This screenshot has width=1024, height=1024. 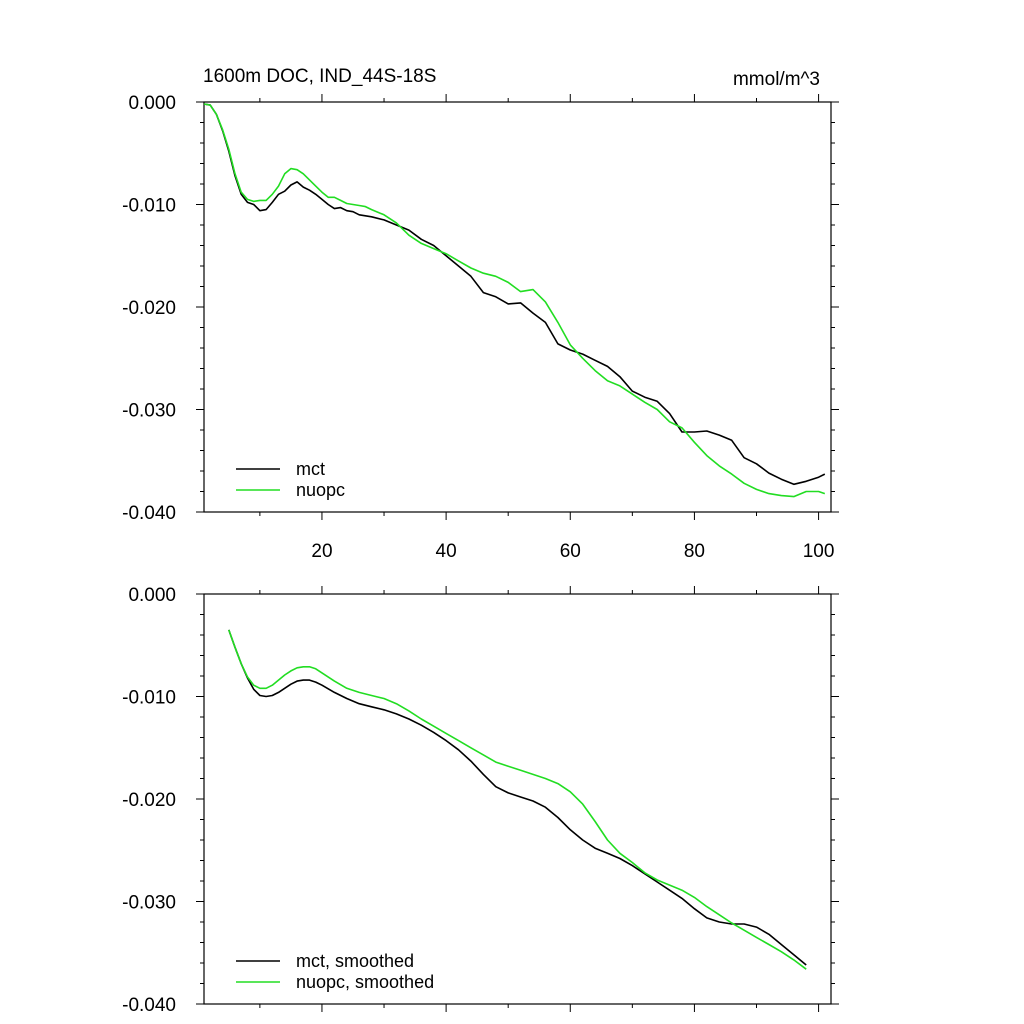 What do you see at coordinates (320, 490) in the screenshot?
I see `legend-label: nuopc` at bounding box center [320, 490].